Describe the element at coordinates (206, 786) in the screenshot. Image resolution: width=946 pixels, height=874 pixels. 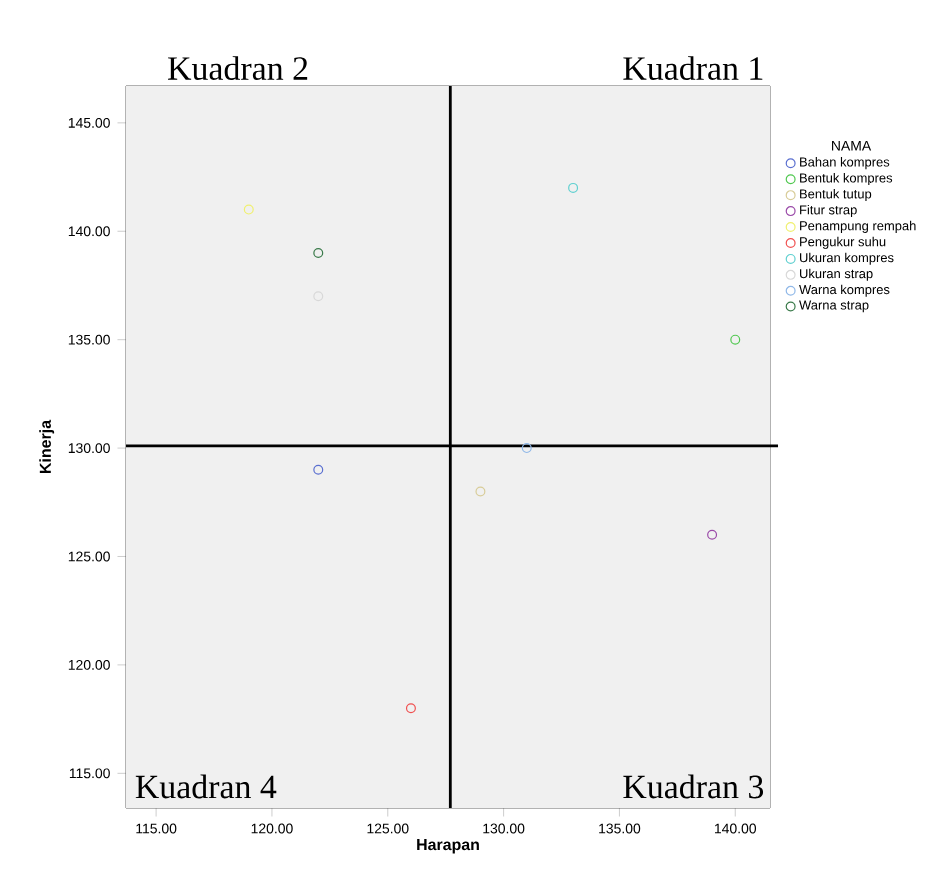
I see `annotation: Kuadran 4` at that location.